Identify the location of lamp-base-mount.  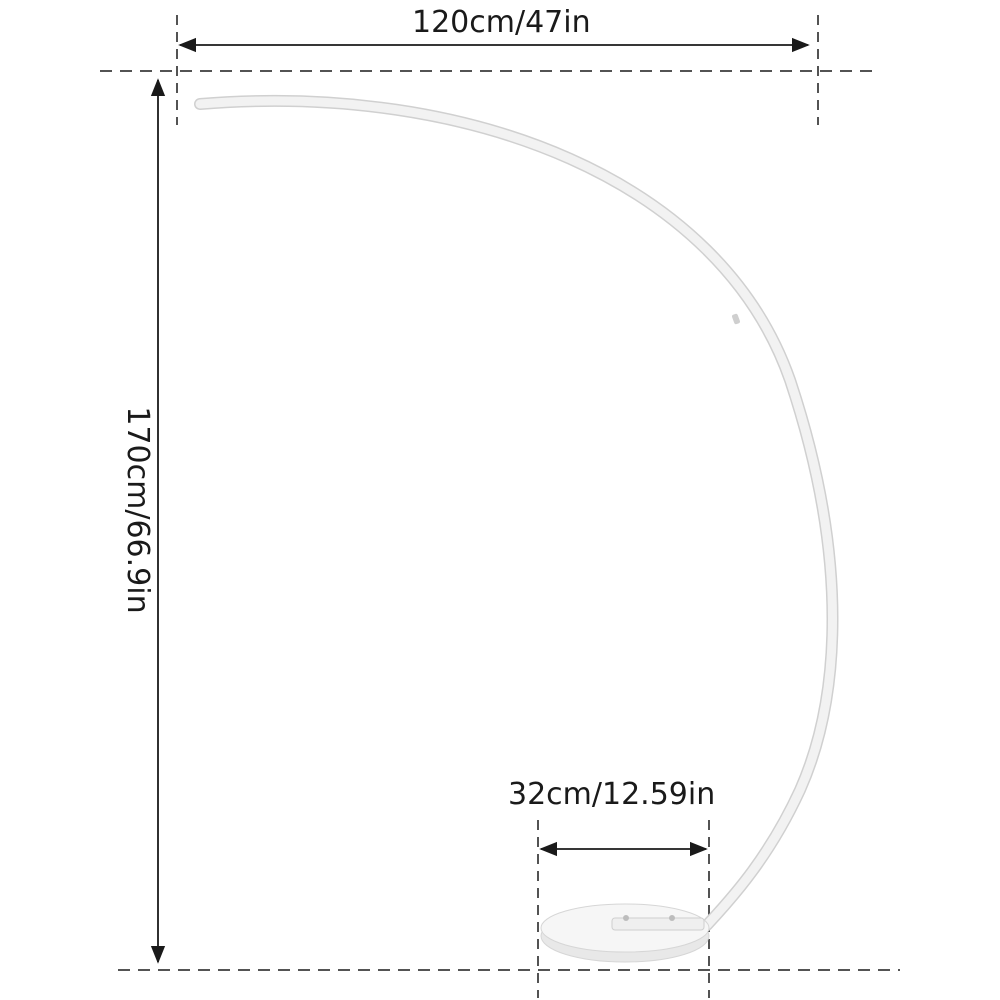
(658, 924).